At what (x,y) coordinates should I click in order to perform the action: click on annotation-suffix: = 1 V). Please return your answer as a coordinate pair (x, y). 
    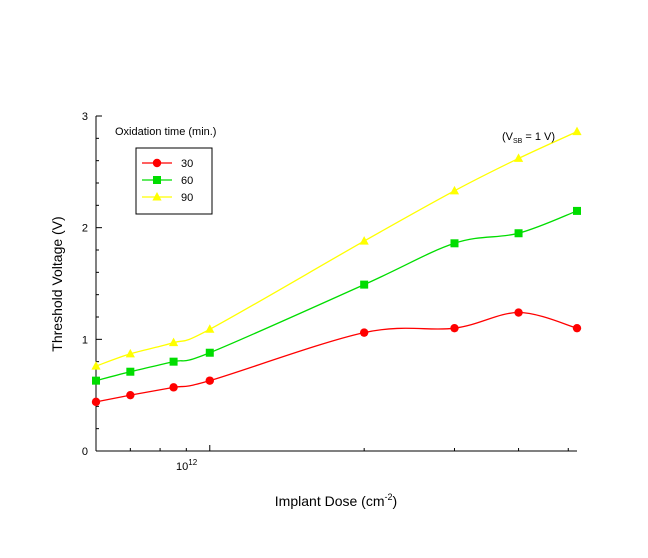
    Looking at the image, I should click on (538, 137).